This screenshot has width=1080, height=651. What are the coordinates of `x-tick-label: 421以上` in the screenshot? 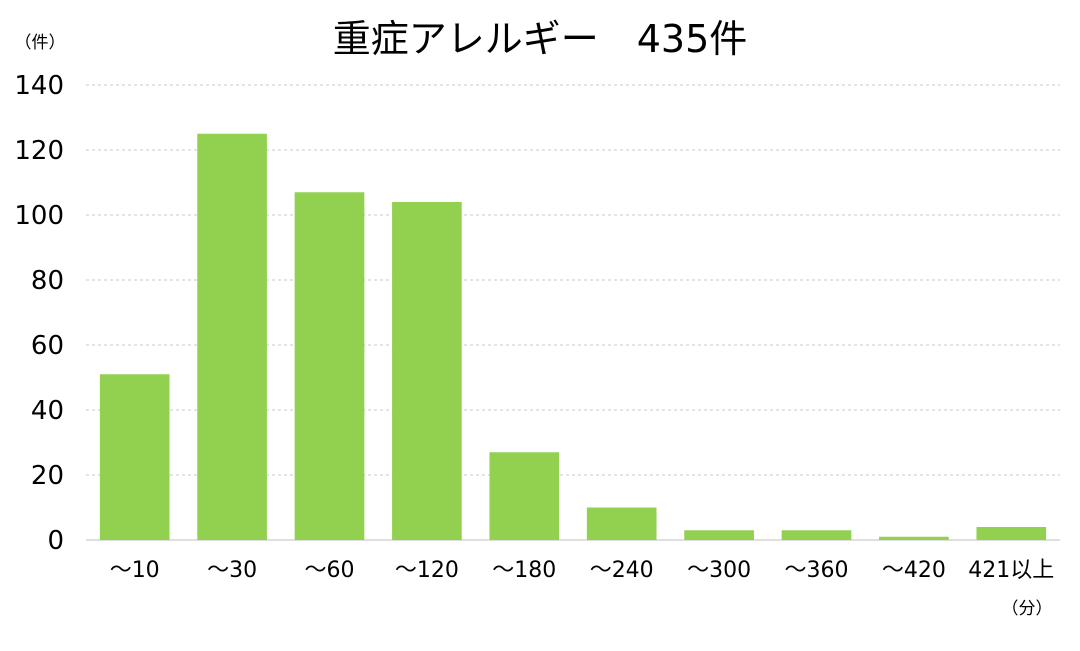 It's located at (1011, 570).